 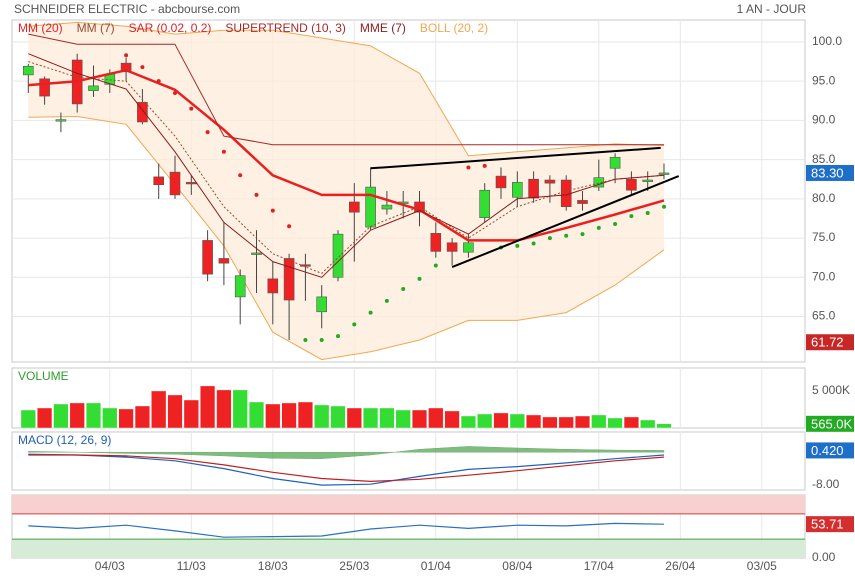 What do you see at coordinates (40, 28) in the screenshot?
I see `legend-entry: MM (20)` at bounding box center [40, 28].